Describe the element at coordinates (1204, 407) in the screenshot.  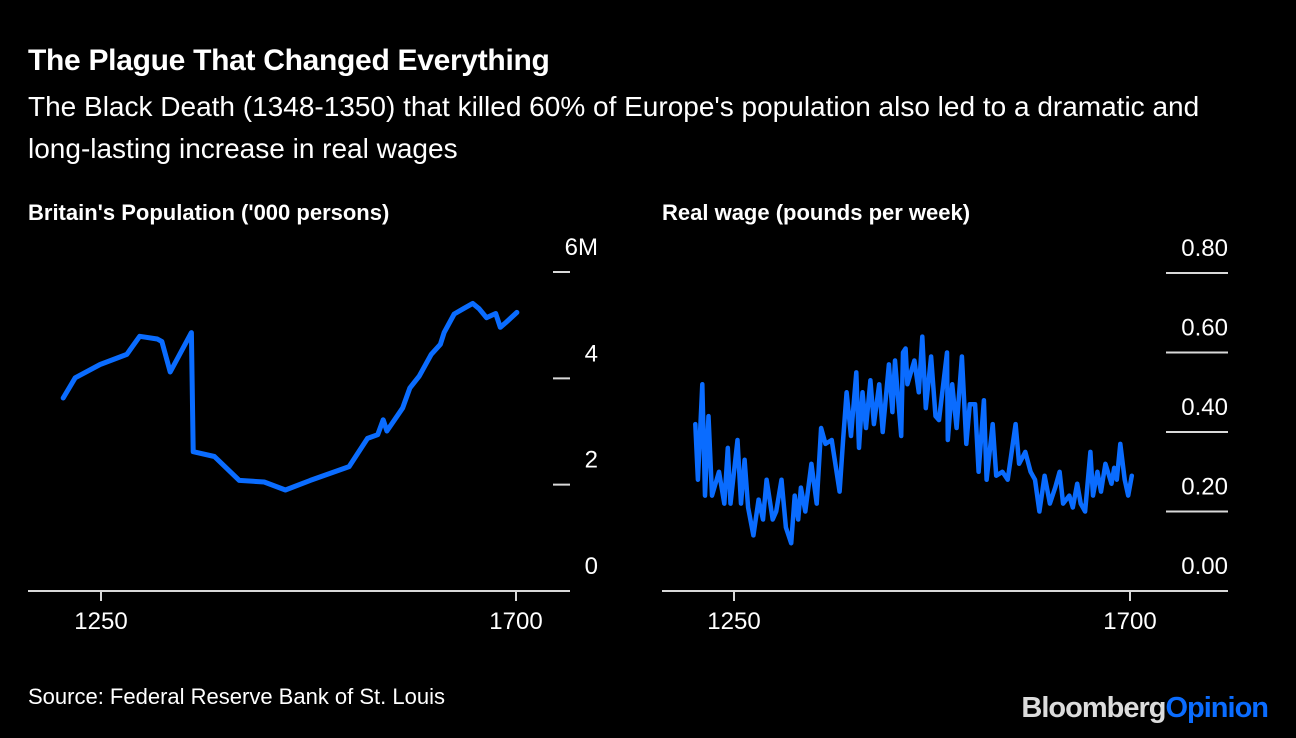
I see `wage-y-tick-label: 0.40` at that location.